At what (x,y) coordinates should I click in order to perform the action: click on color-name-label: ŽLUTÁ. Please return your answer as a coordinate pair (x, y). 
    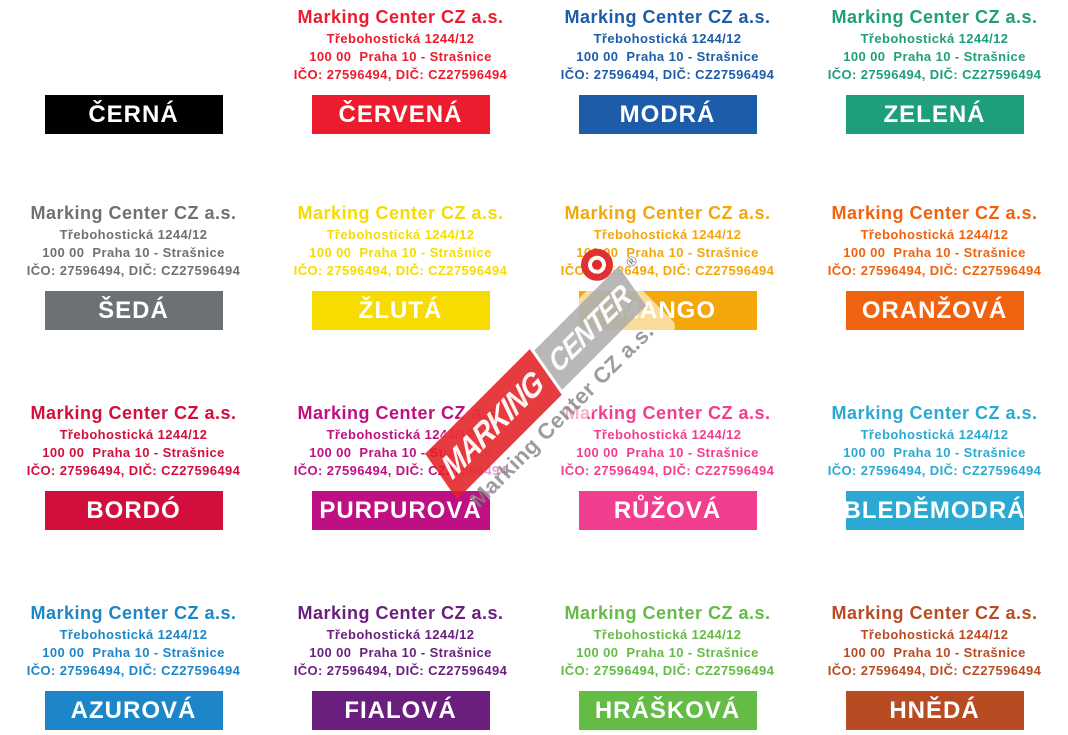
    Looking at the image, I should click on (400, 310).